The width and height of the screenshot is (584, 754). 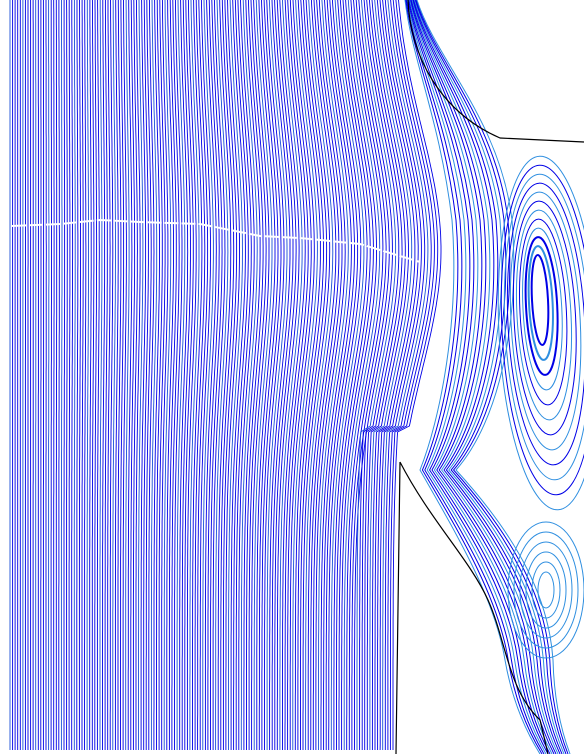 I want to click on lower-vortex-loop, so click(x=546, y=590).